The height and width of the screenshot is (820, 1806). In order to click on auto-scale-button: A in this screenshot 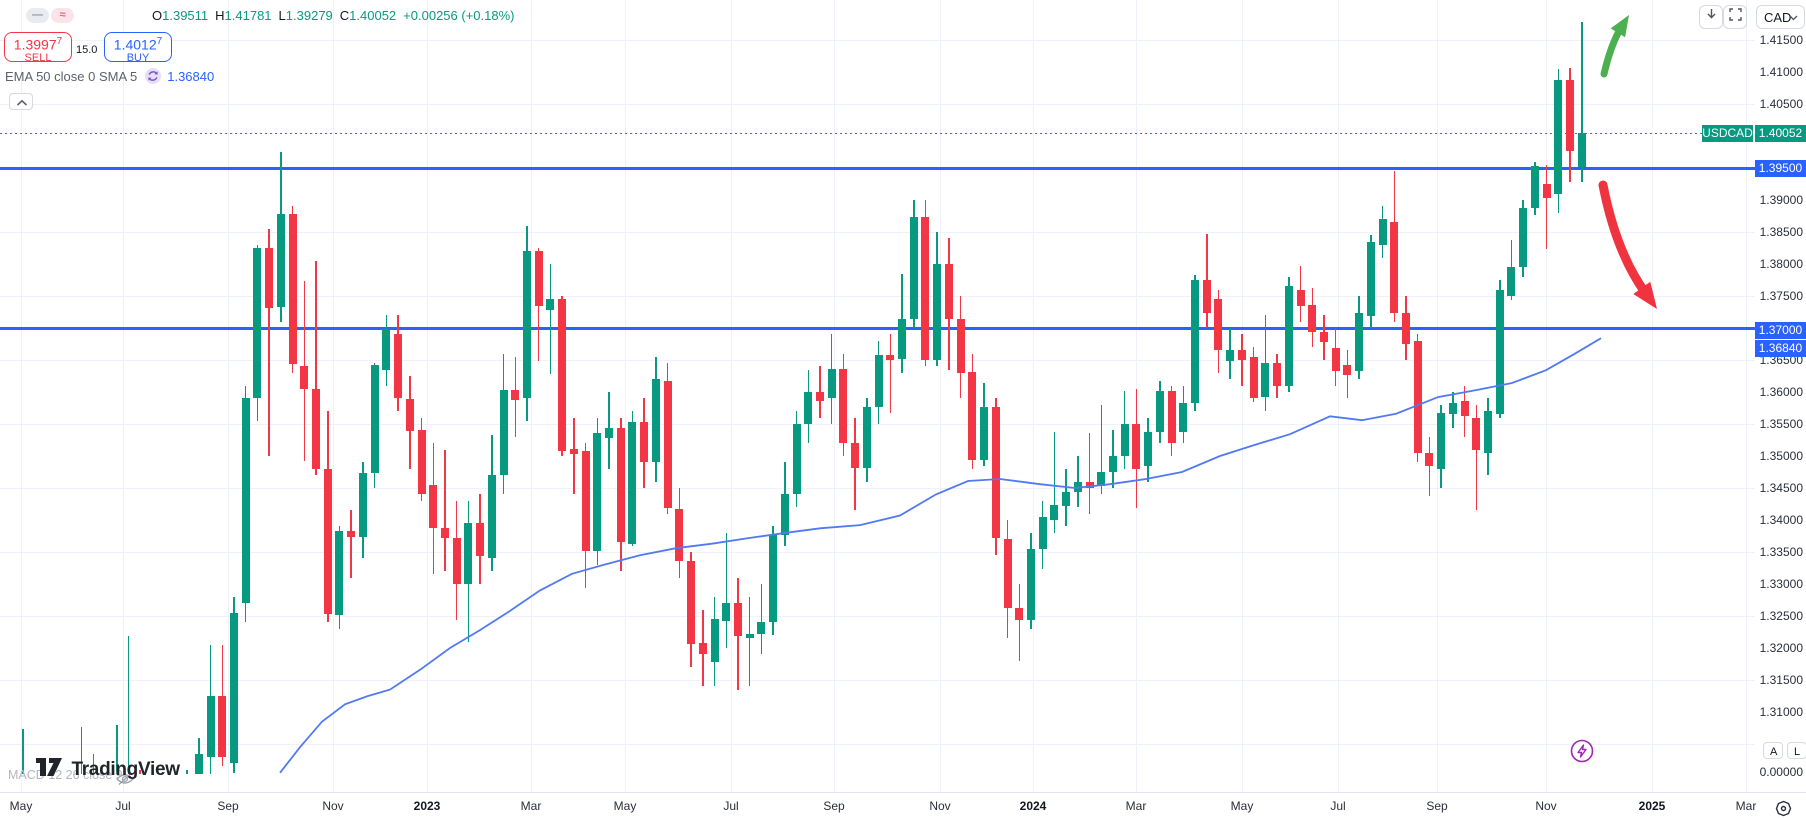, I will do `click(1773, 750)`.